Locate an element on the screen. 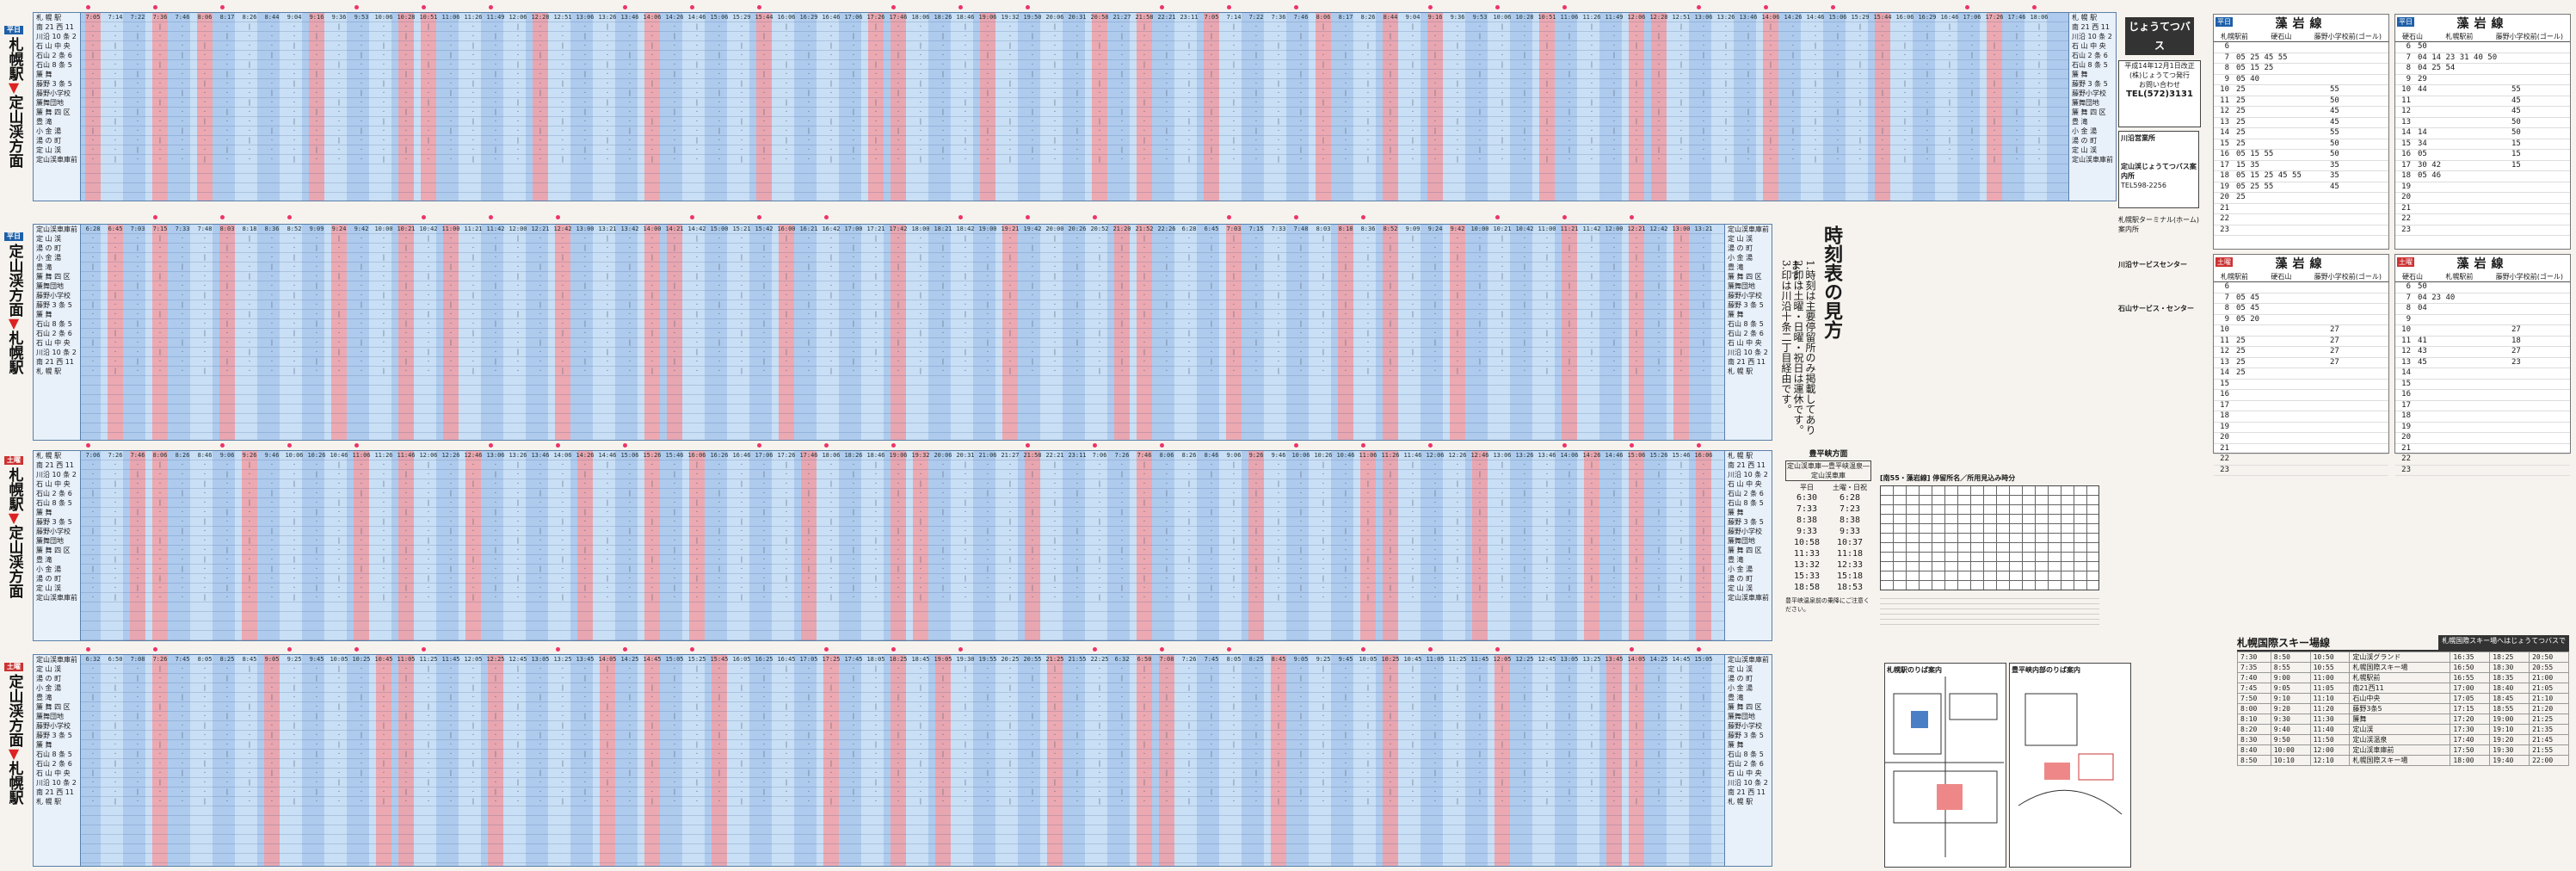 The width and height of the screenshot is (2576, 871). station-name: 石山 8 条 5 is located at coordinates (54, 324).